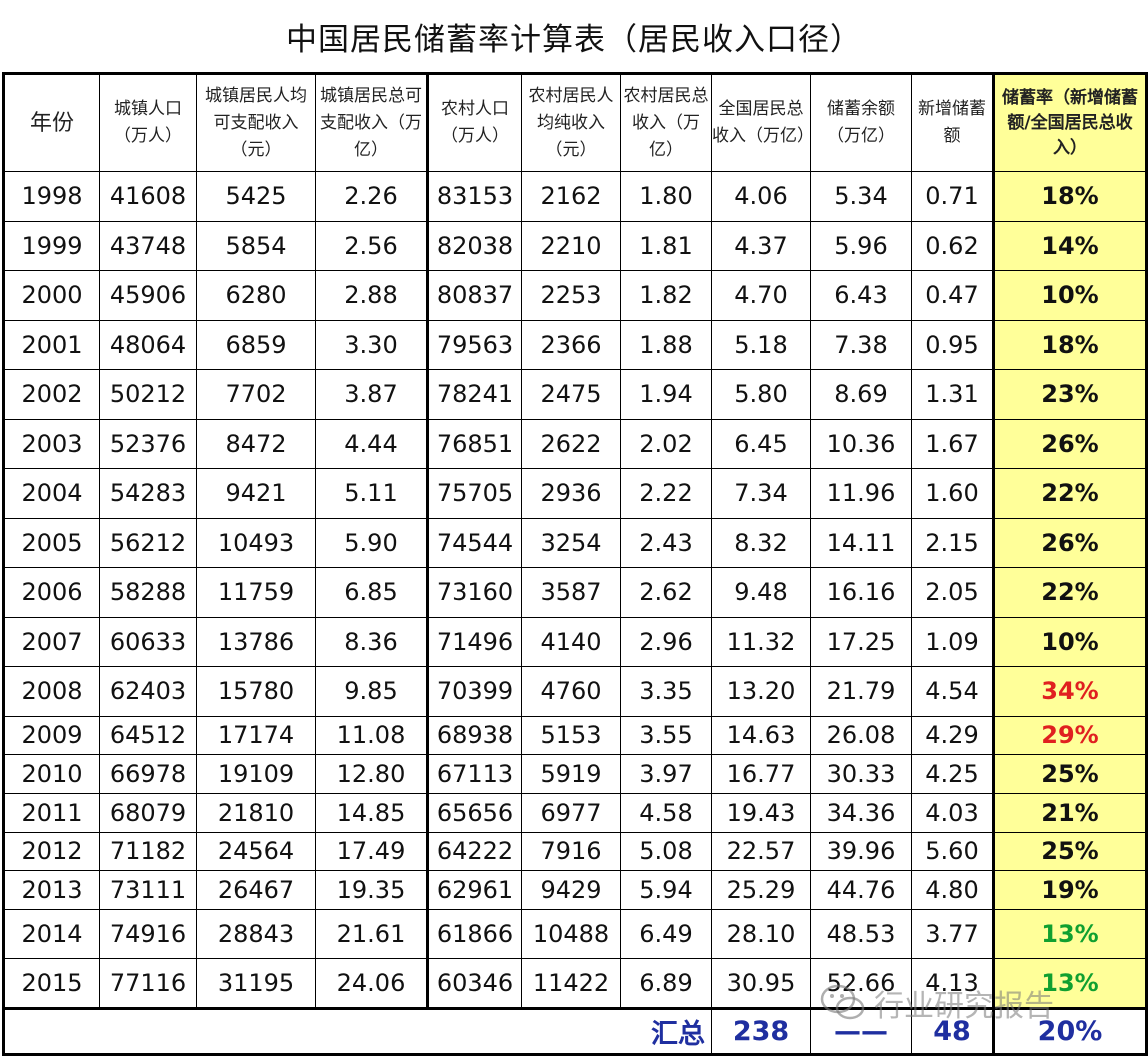 This screenshot has width=1148, height=1063. Describe the element at coordinates (1069, 443) in the screenshot. I see `cell-savings-rate: 26%` at that location.